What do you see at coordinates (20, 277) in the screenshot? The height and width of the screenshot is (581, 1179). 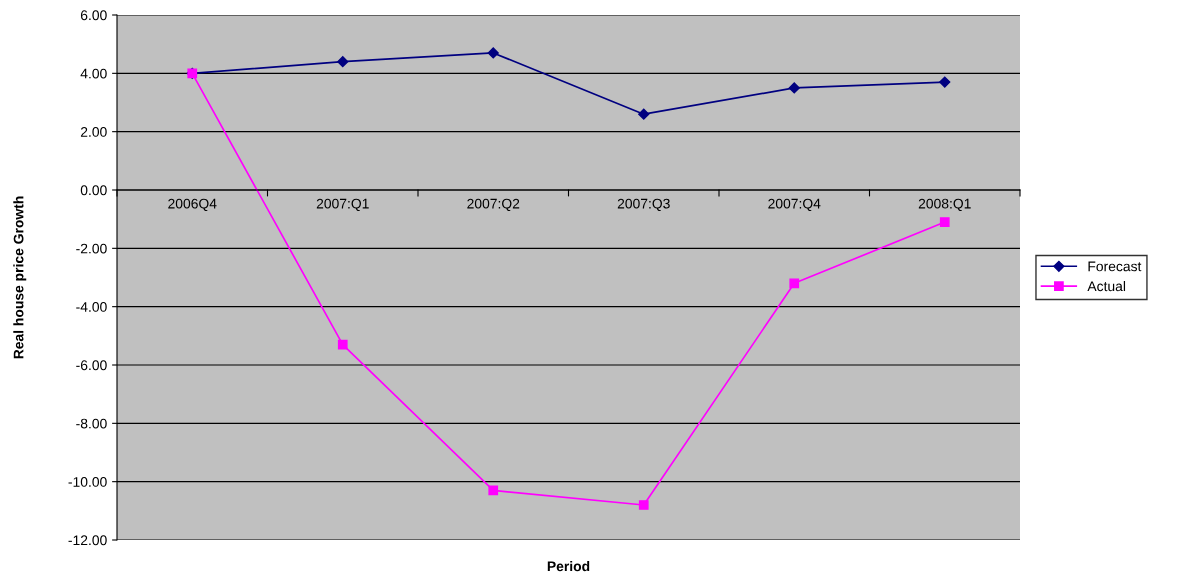 I see `y-axis-title: Real house price Growth` at bounding box center [20, 277].